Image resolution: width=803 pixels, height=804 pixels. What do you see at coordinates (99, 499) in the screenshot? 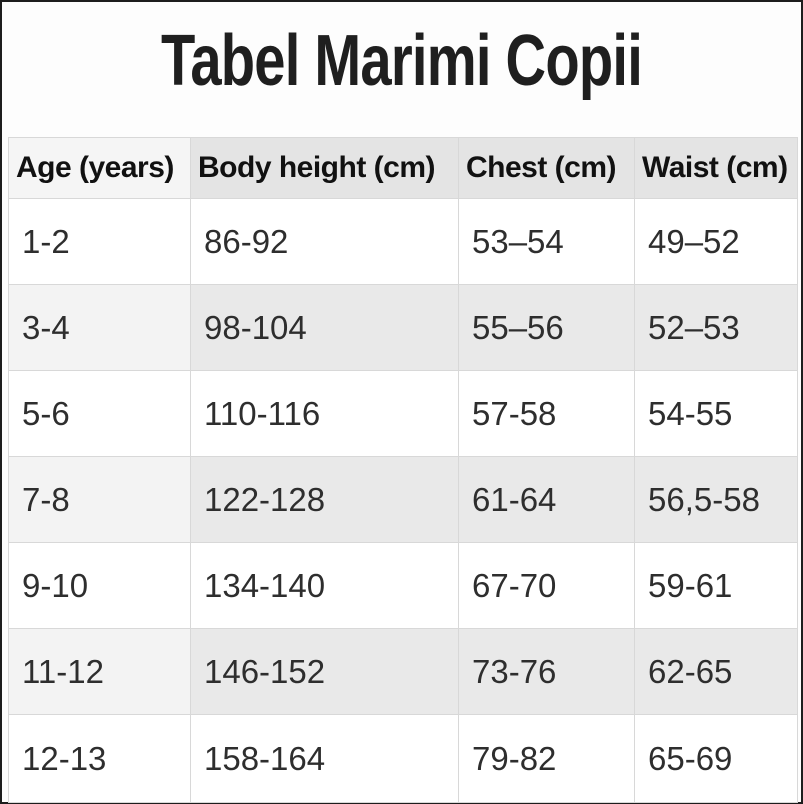
I see `table-cell: 7-8` at bounding box center [99, 499].